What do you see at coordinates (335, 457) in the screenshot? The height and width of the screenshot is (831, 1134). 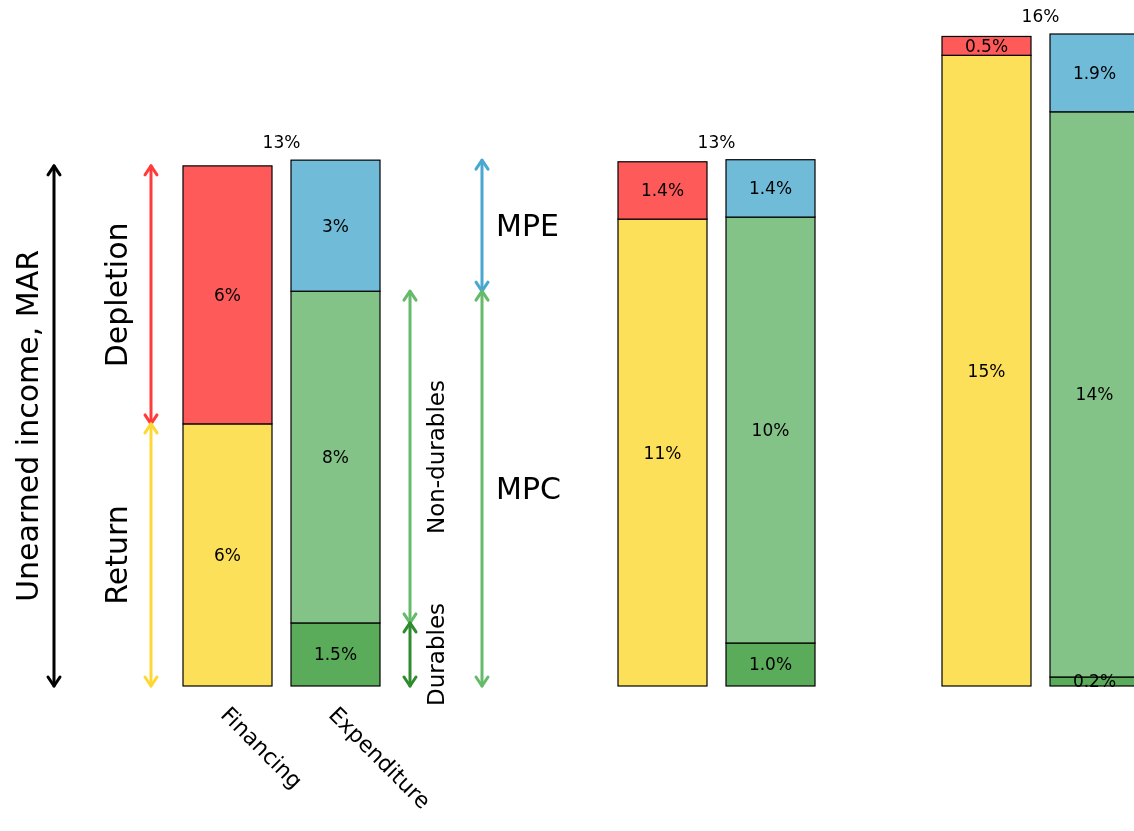 I see `data-label: 8%` at bounding box center [335, 457].